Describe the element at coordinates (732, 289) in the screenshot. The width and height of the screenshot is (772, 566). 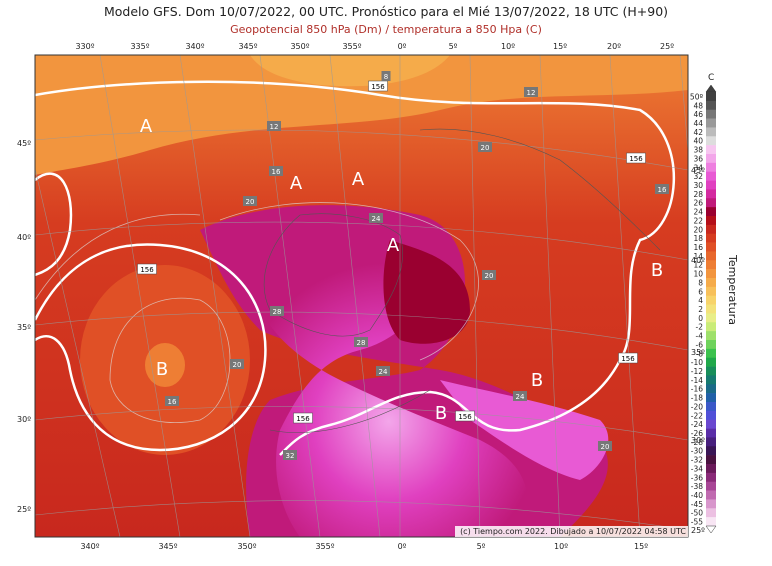
I see `colorbar-title: Temperatura` at that location.